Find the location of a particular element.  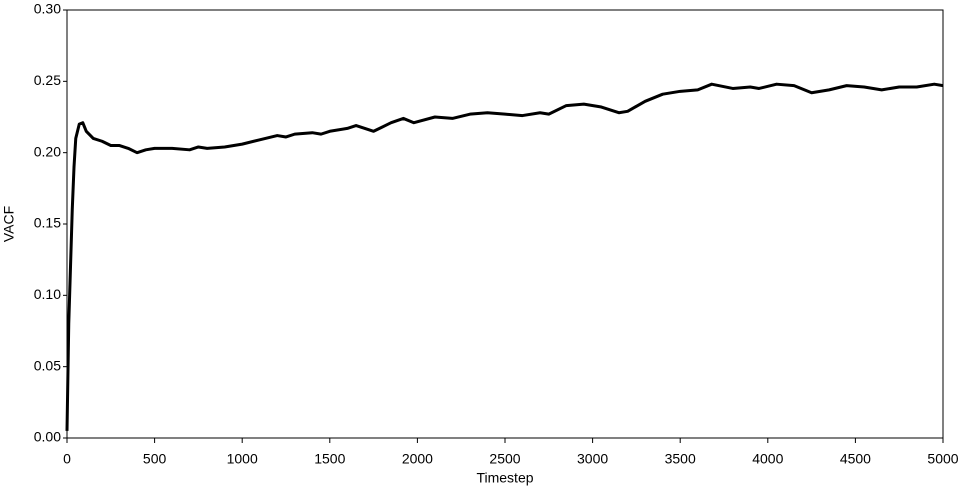

x-tick-label: 1000 is located at coordinates (242, 459).